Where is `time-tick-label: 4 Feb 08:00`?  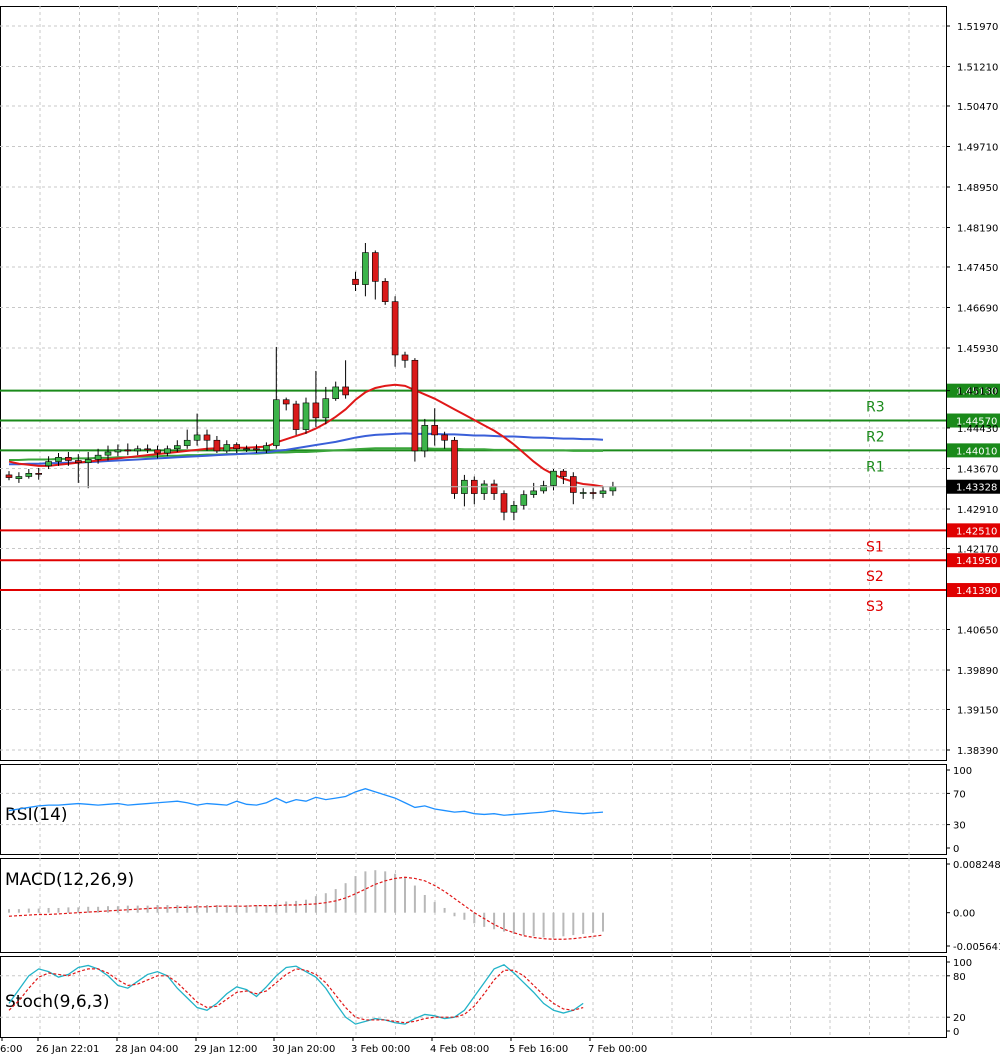
time-tick-label: 4 Feb 08:00 is located at coordinates (459, 1049).